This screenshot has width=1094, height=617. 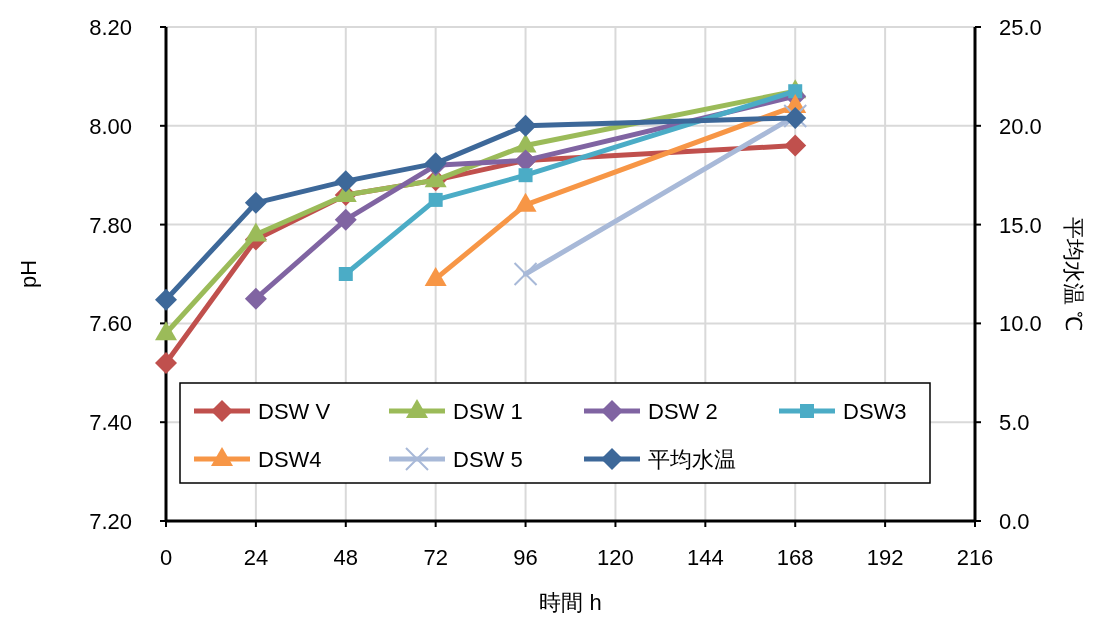 What do you see at coordinates (683, 411) in the screenshot?
I see `legend-label: DSW 2` at bounding box center [683, 411].